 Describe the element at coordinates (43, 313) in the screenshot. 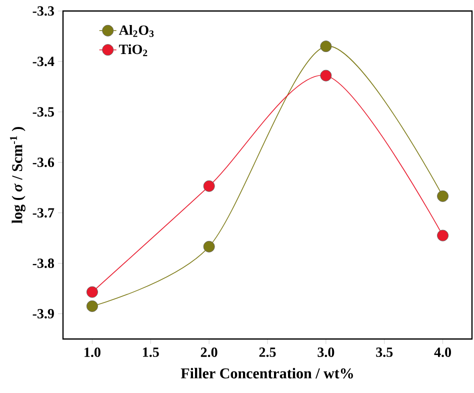

I see `y-tick-label: -3.9` at that location.